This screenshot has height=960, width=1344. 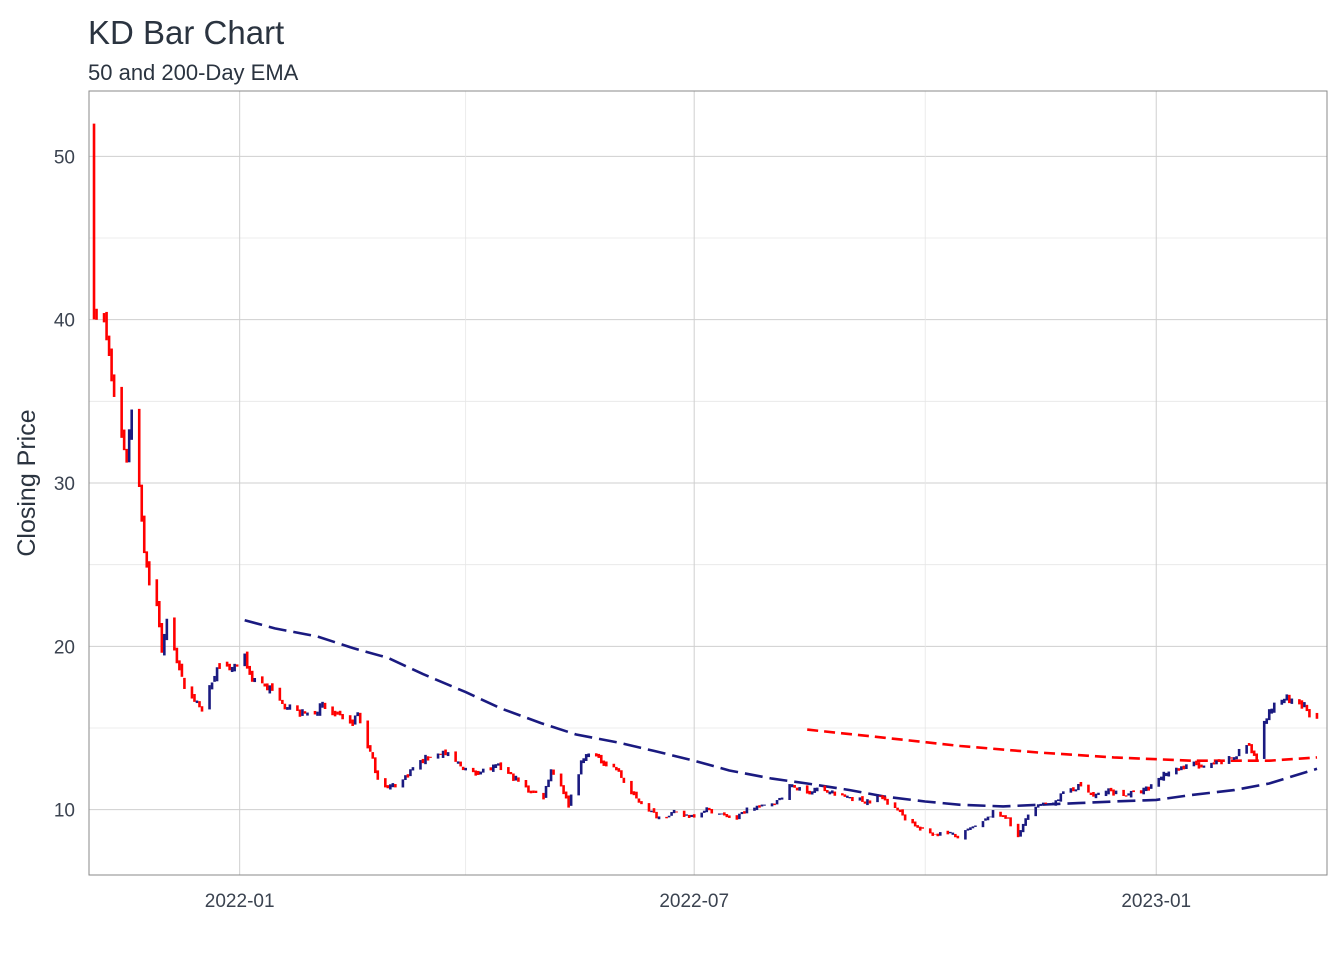 I want to click on y-axis-title: Closing Price, so click(x=27, y=482).